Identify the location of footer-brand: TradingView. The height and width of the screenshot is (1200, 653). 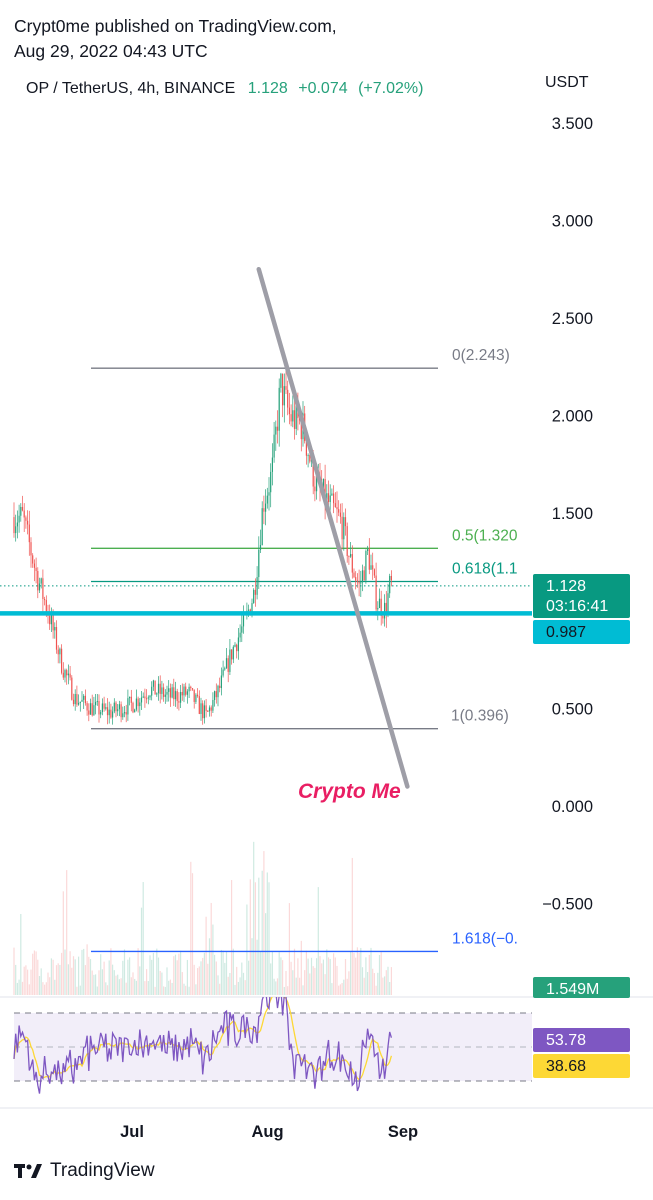
(84, 1171).